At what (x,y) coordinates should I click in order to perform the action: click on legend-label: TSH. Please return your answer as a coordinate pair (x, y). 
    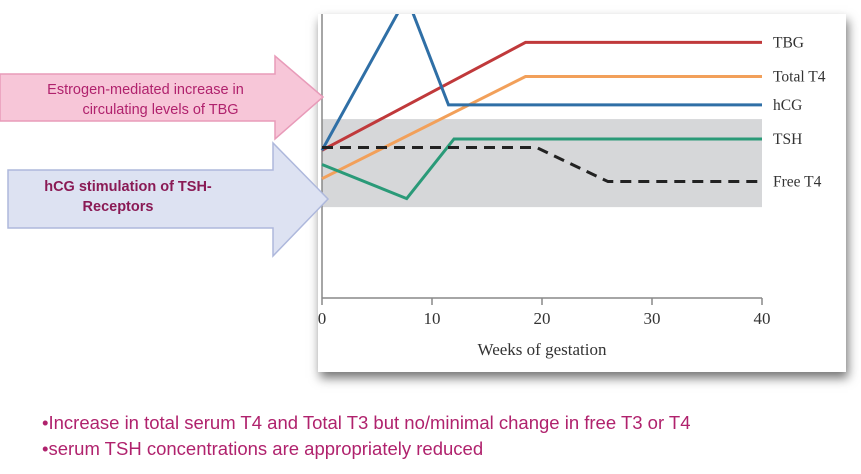
    Looking at the image, I should click on (787, 139).